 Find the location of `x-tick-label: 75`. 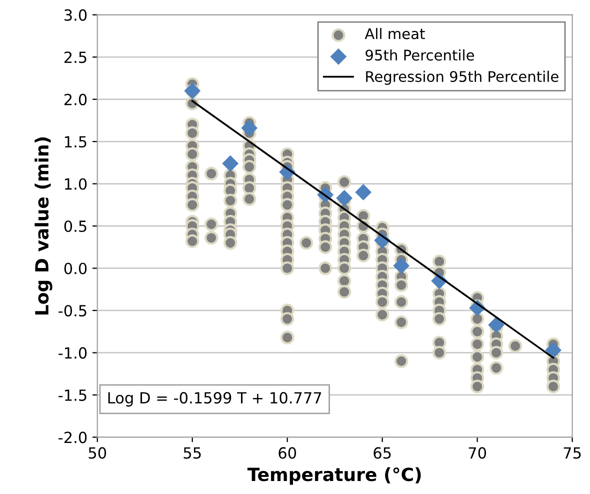

x-tick-label: 75 is located at coordinates (572, 453).